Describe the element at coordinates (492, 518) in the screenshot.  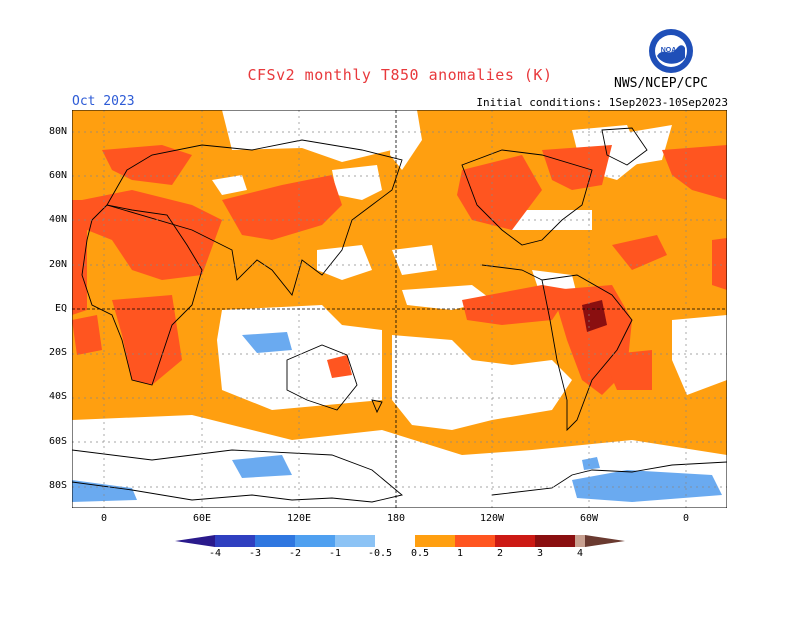
I see `lon-label: 120W` at that location.